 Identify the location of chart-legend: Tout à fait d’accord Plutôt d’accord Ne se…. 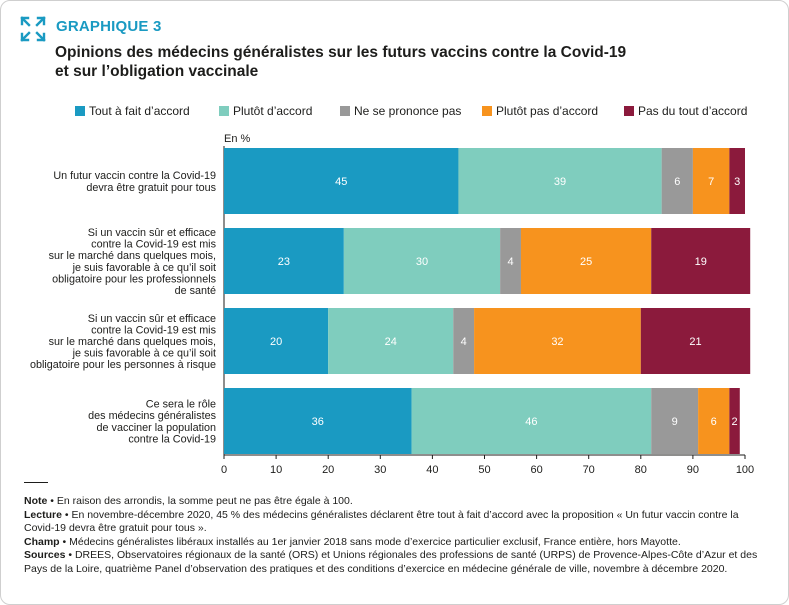
(394, 114).